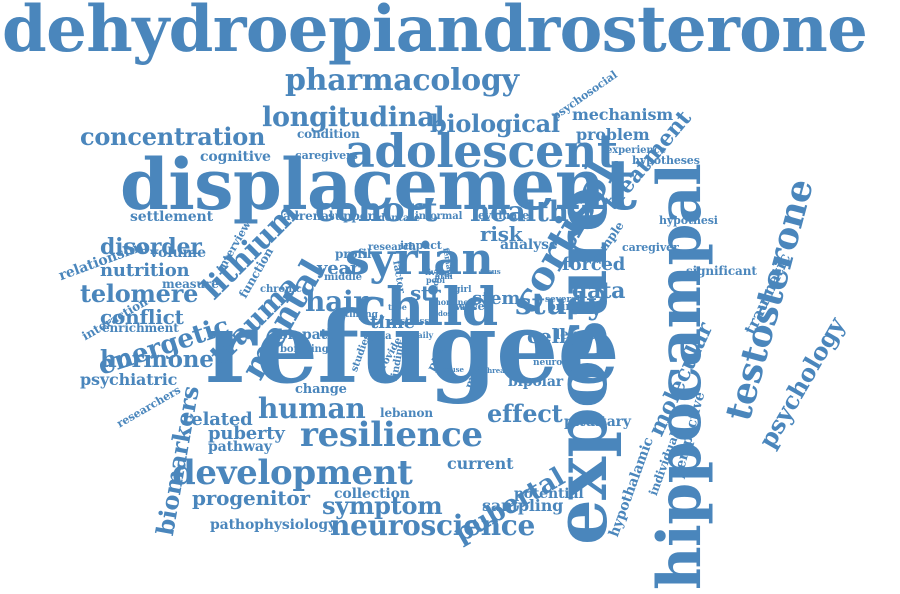  Describe the element at coordinates (435, 33) in the screenshot. I see `word-dehydroepiandrosterone: dehydroepiandrosterone` at that location.